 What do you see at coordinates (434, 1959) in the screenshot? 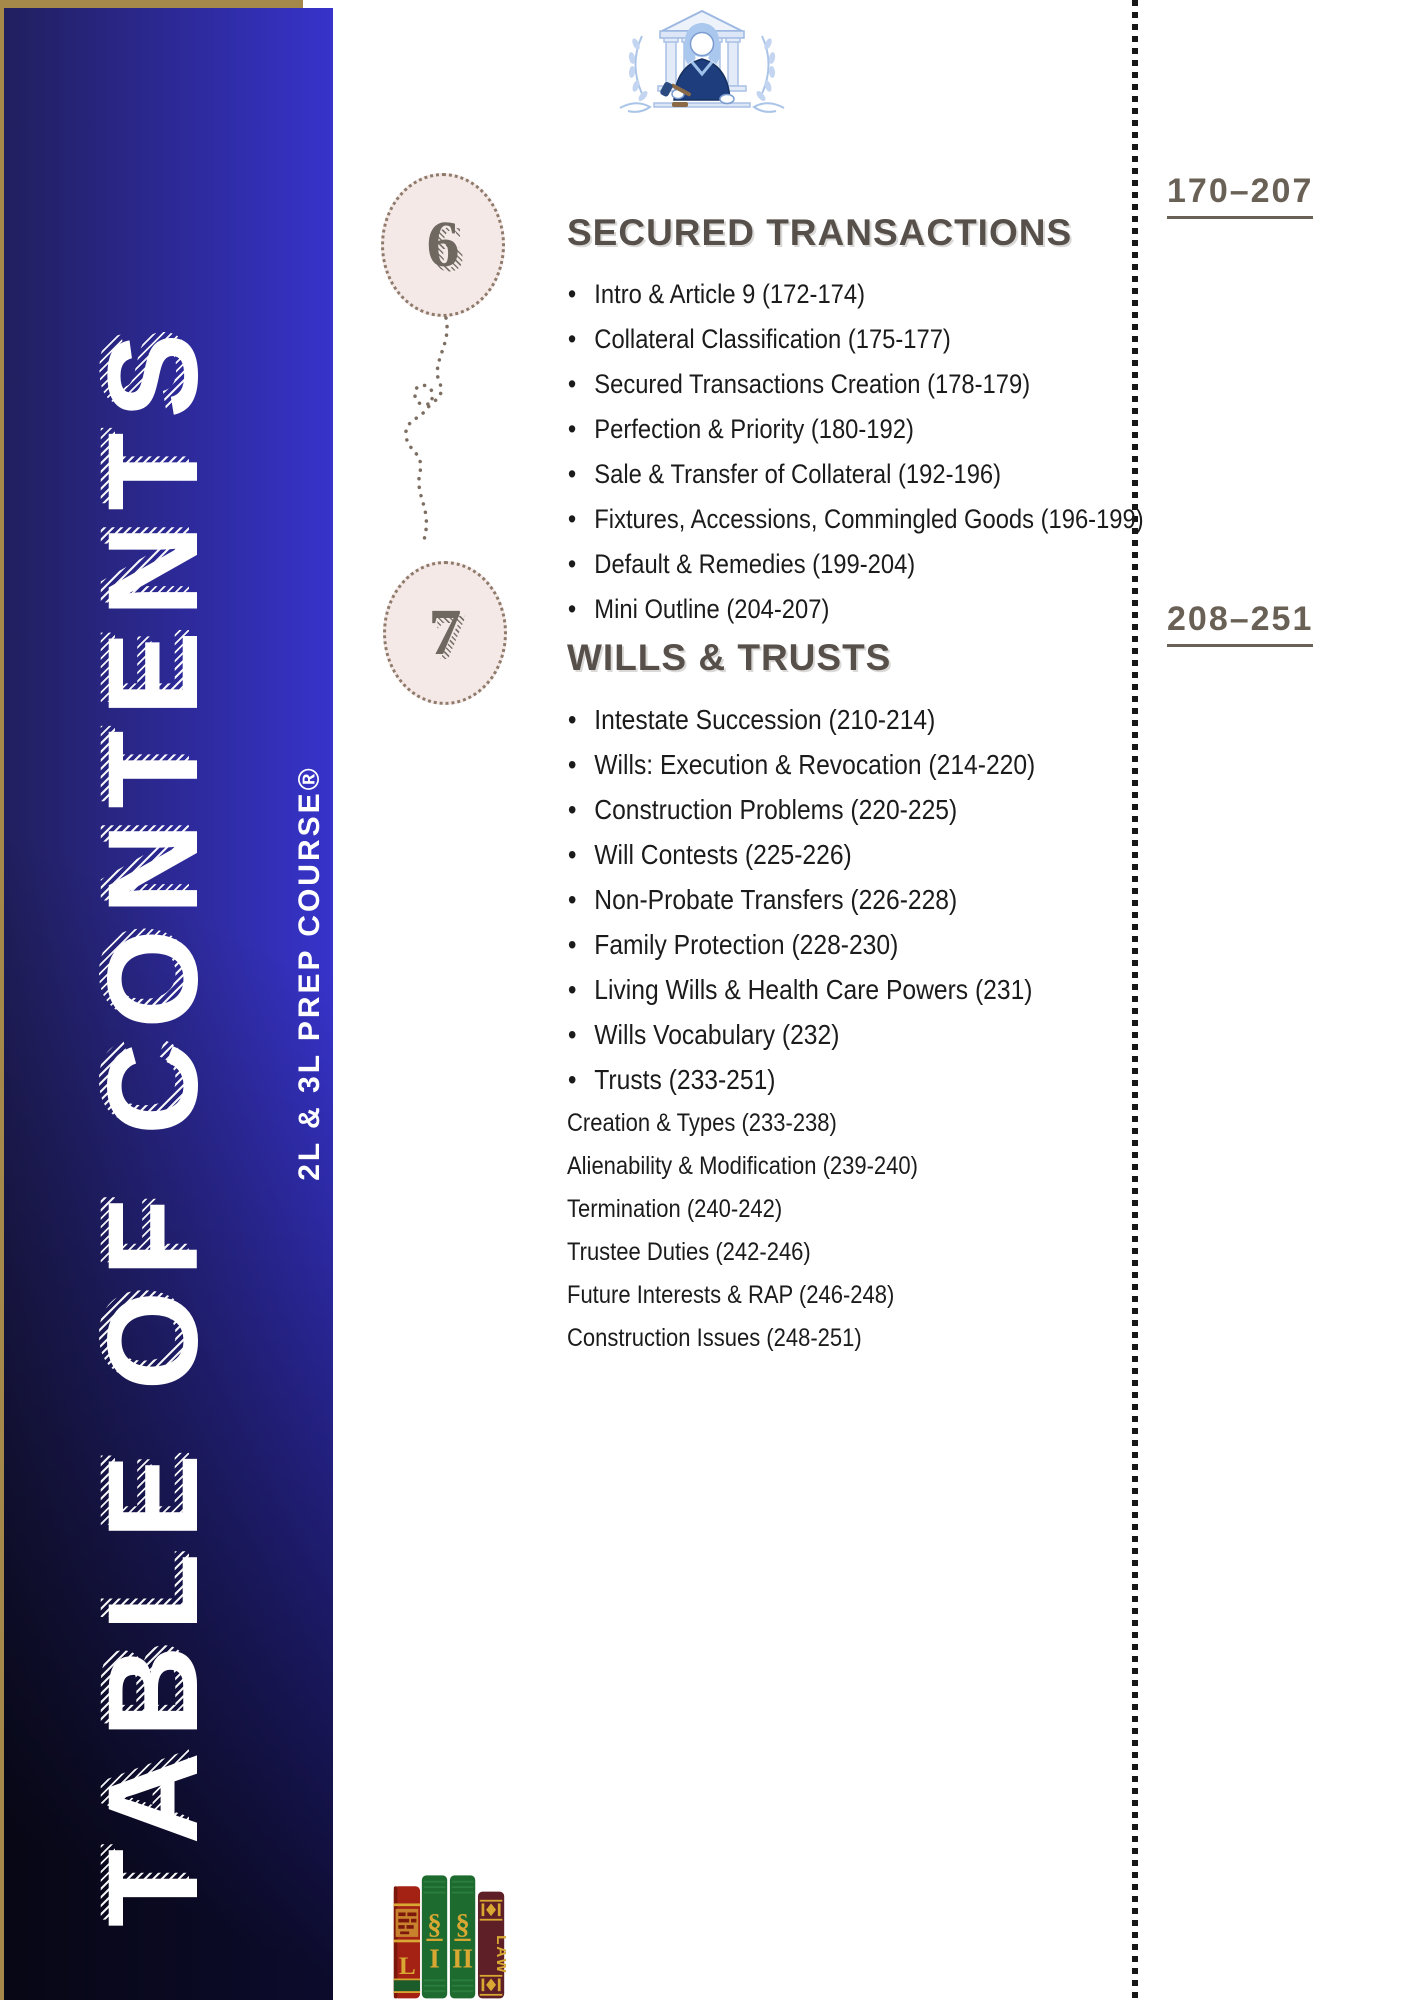
I see `svg-text: I` at bounding box center [434, 1959].